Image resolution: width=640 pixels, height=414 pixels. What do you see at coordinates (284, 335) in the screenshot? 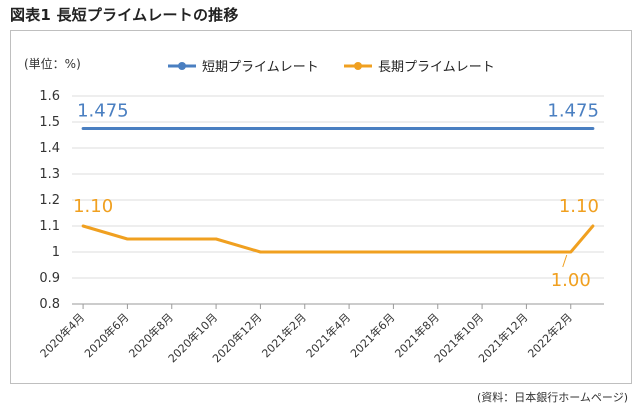
I see `x-tick-label: 2021年2月` at bounding box center [284, 335].